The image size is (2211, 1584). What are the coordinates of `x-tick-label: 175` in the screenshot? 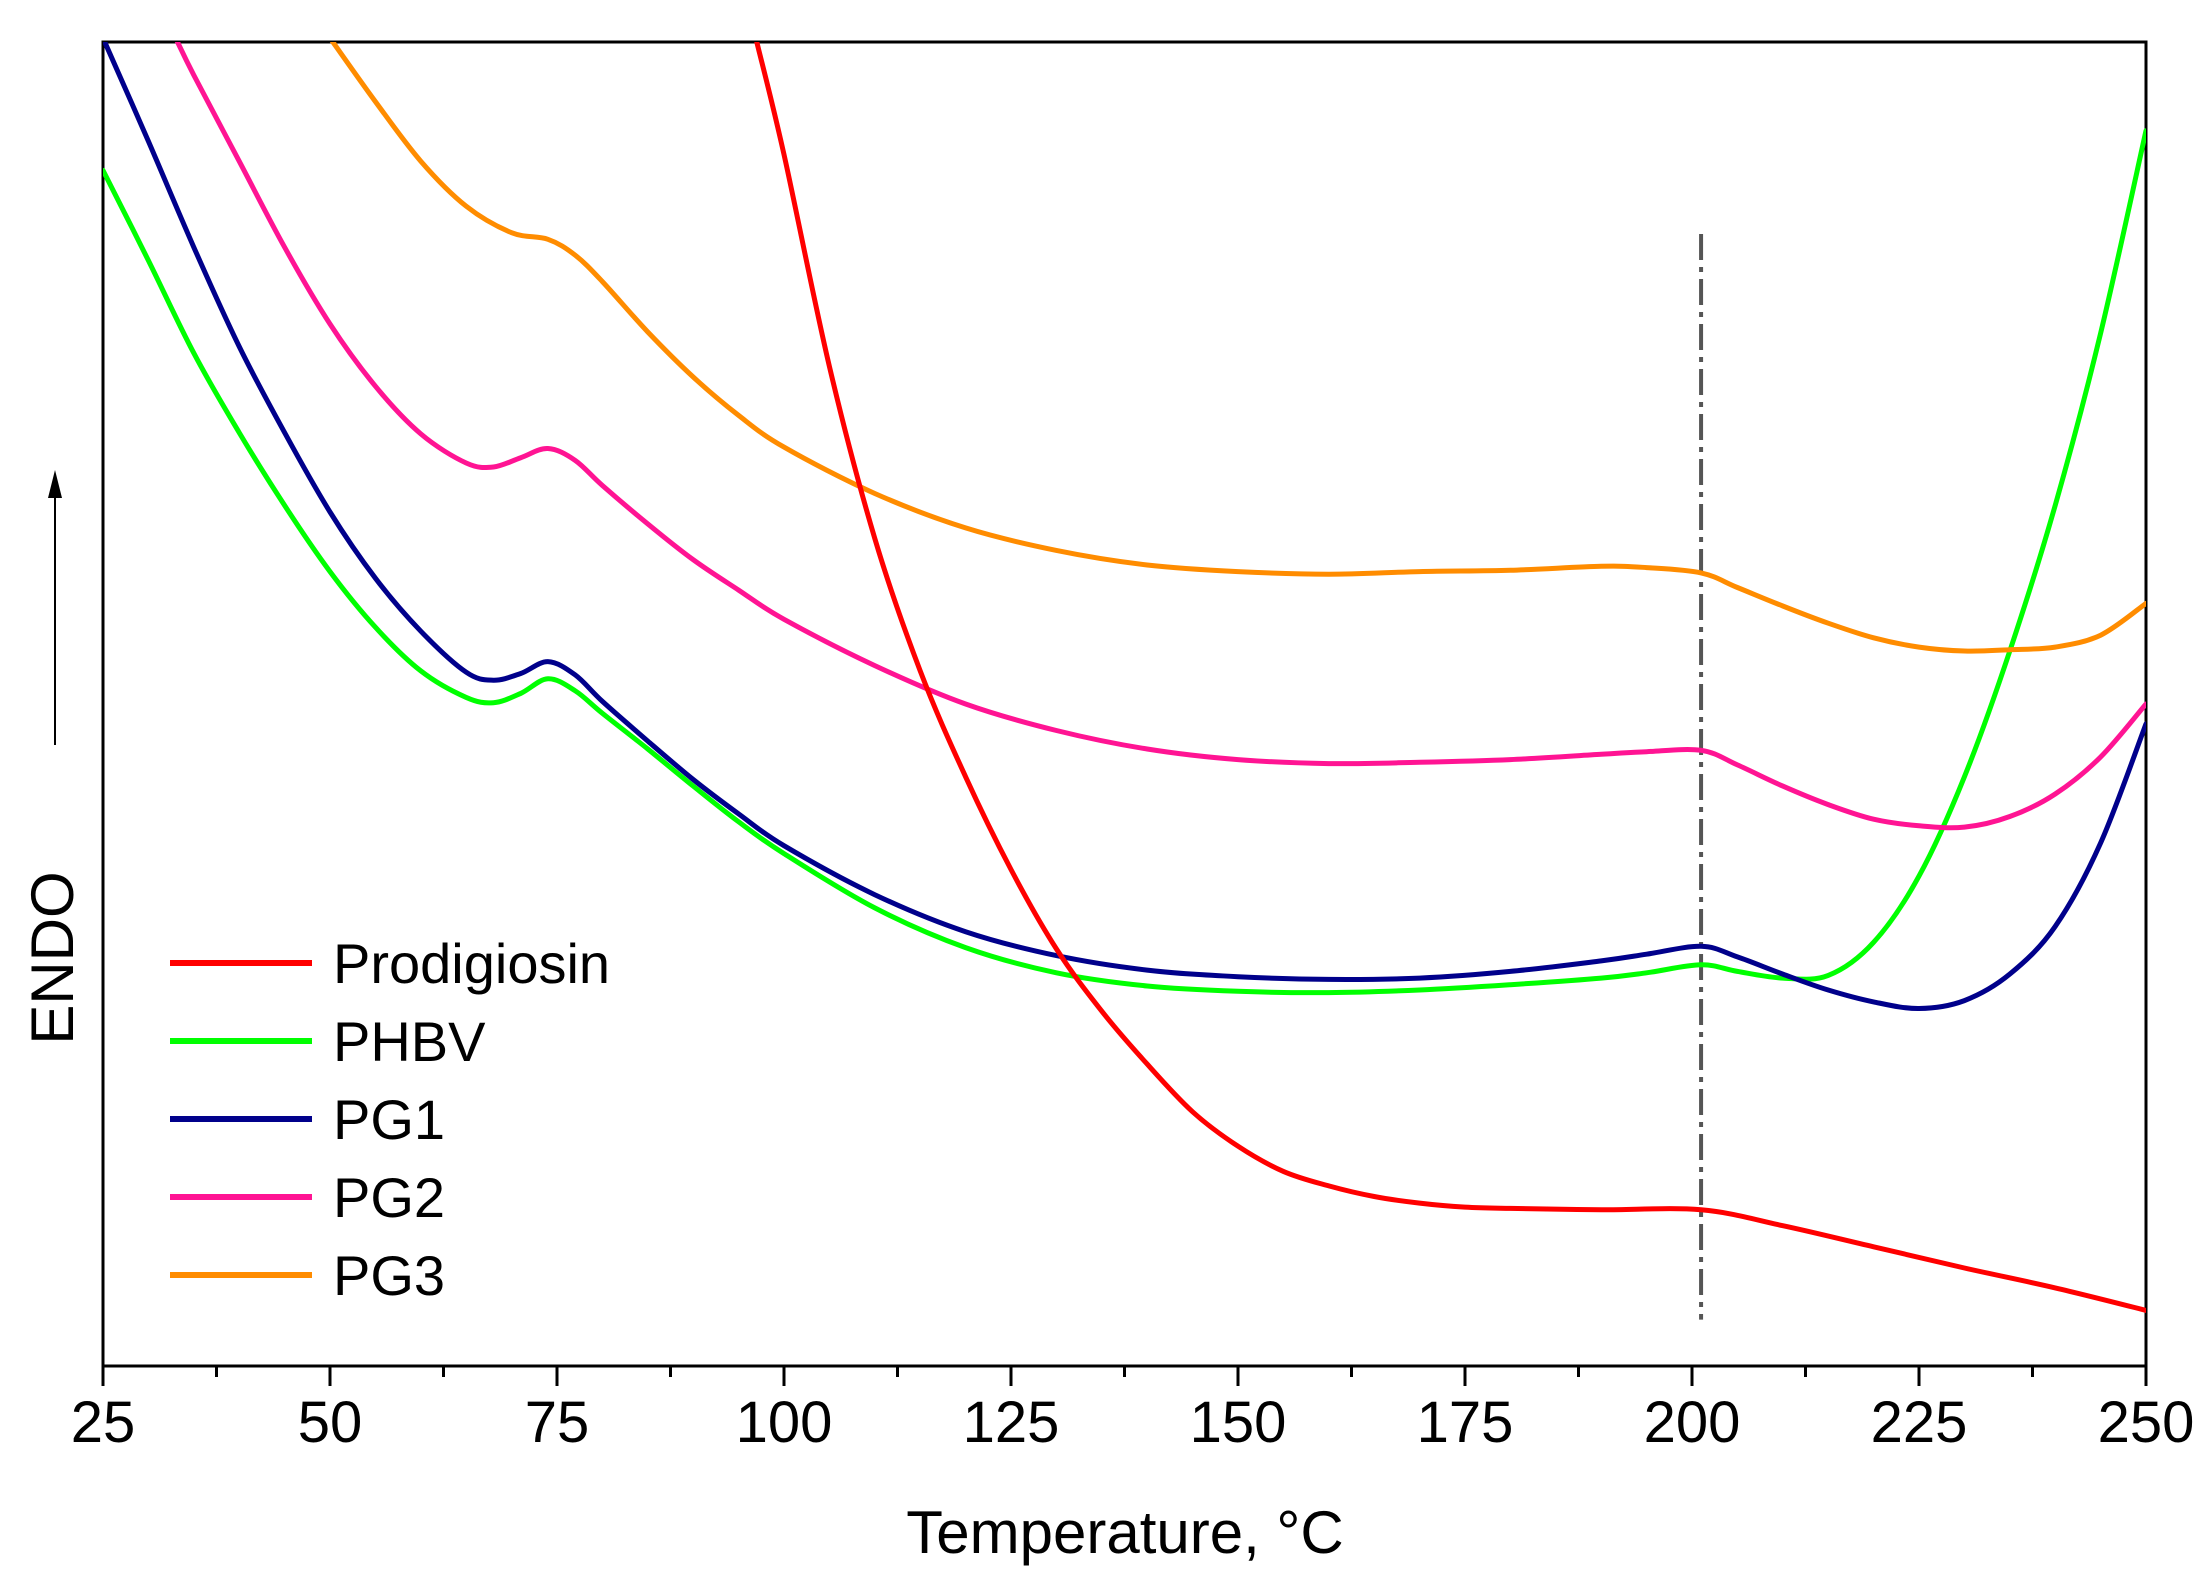 It's located at (1465, 1422).